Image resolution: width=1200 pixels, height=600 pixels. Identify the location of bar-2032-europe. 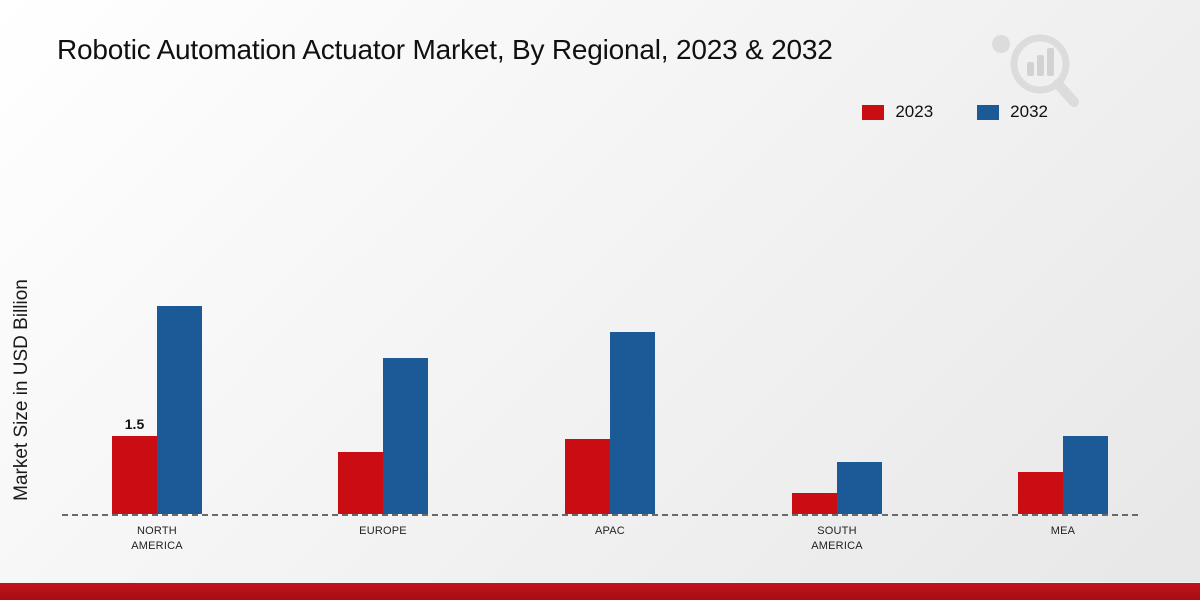
(405, 436).